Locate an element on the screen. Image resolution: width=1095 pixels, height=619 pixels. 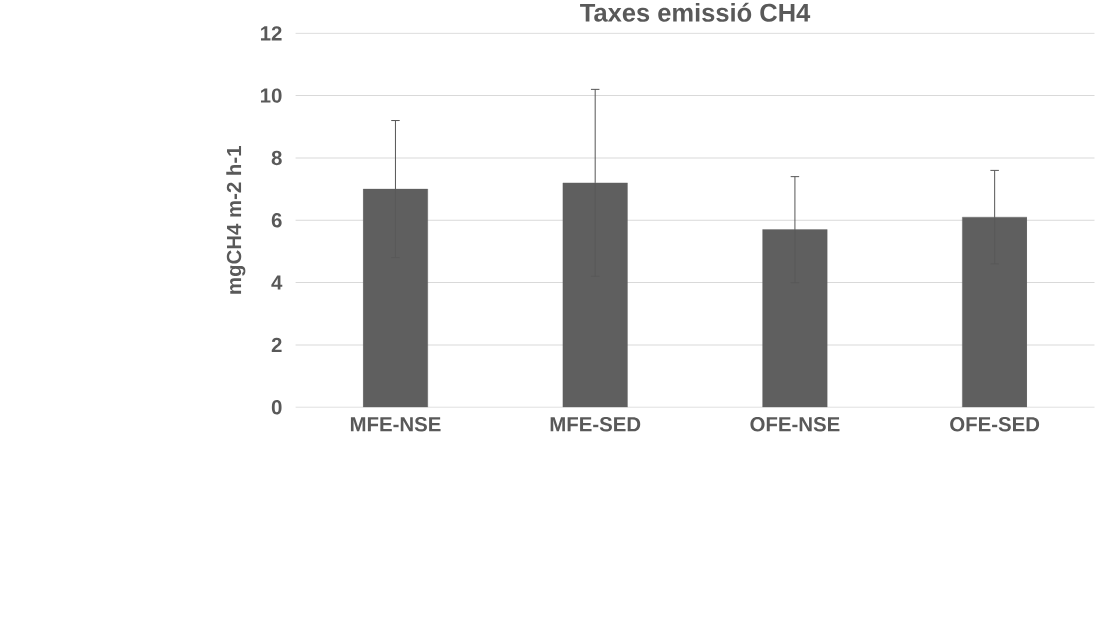
y-tick-label: 10 is located at coordinates (271, 95).